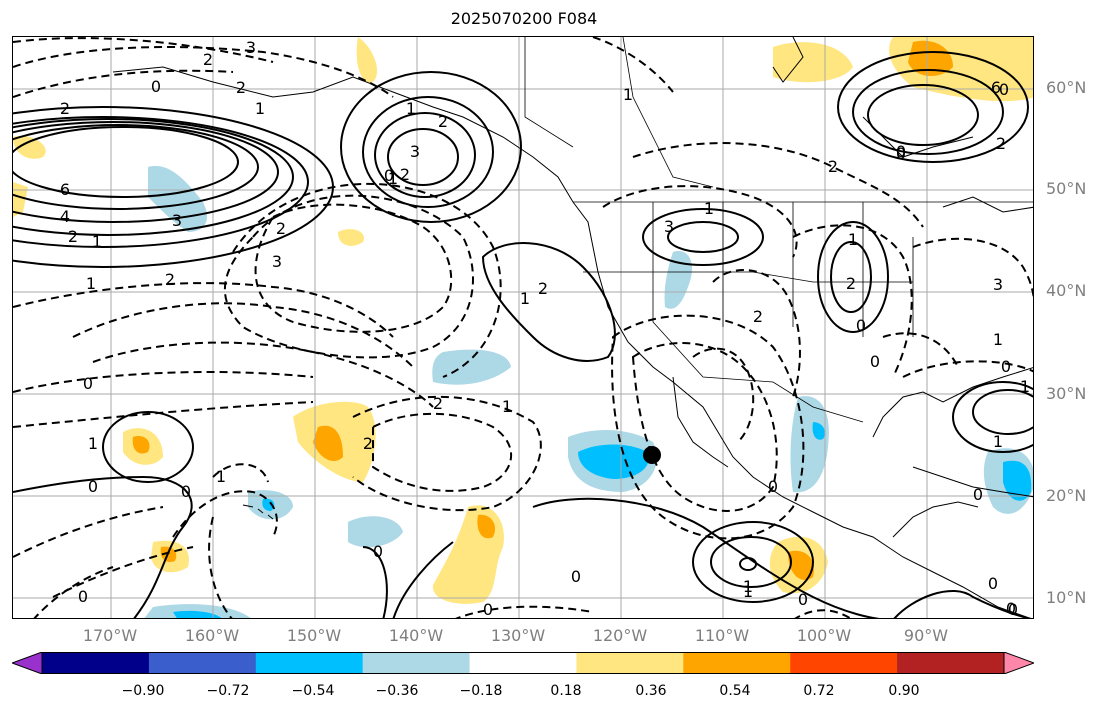 The width and height of the screenshot is (1105, 712). Describe the element at coordinates (926, 635) in the screenshot. I see `lon-label: 90°W` at that location.